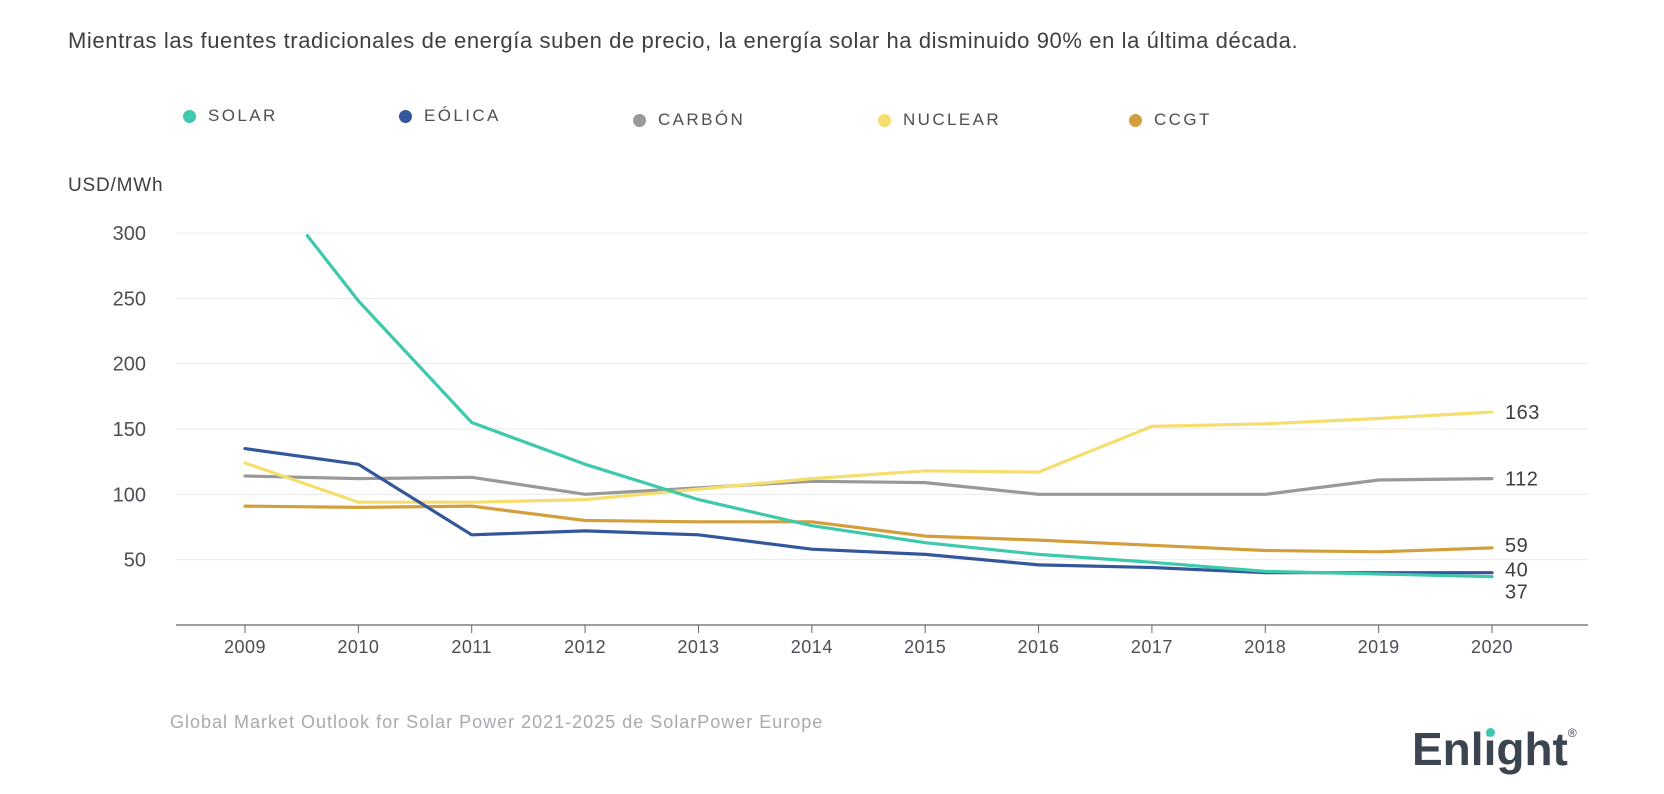  Describe the element at coordinates (925, 647) in the screenshot. I see `x-tick-label-2015: 2015` at that location.